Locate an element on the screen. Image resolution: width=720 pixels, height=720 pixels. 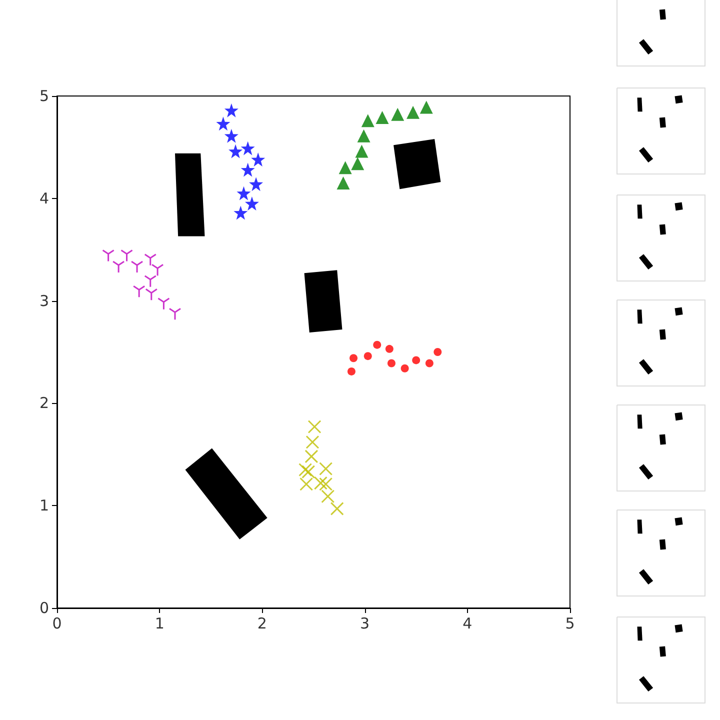
x-tick-label: 5 is located at coordinates (570, 623).